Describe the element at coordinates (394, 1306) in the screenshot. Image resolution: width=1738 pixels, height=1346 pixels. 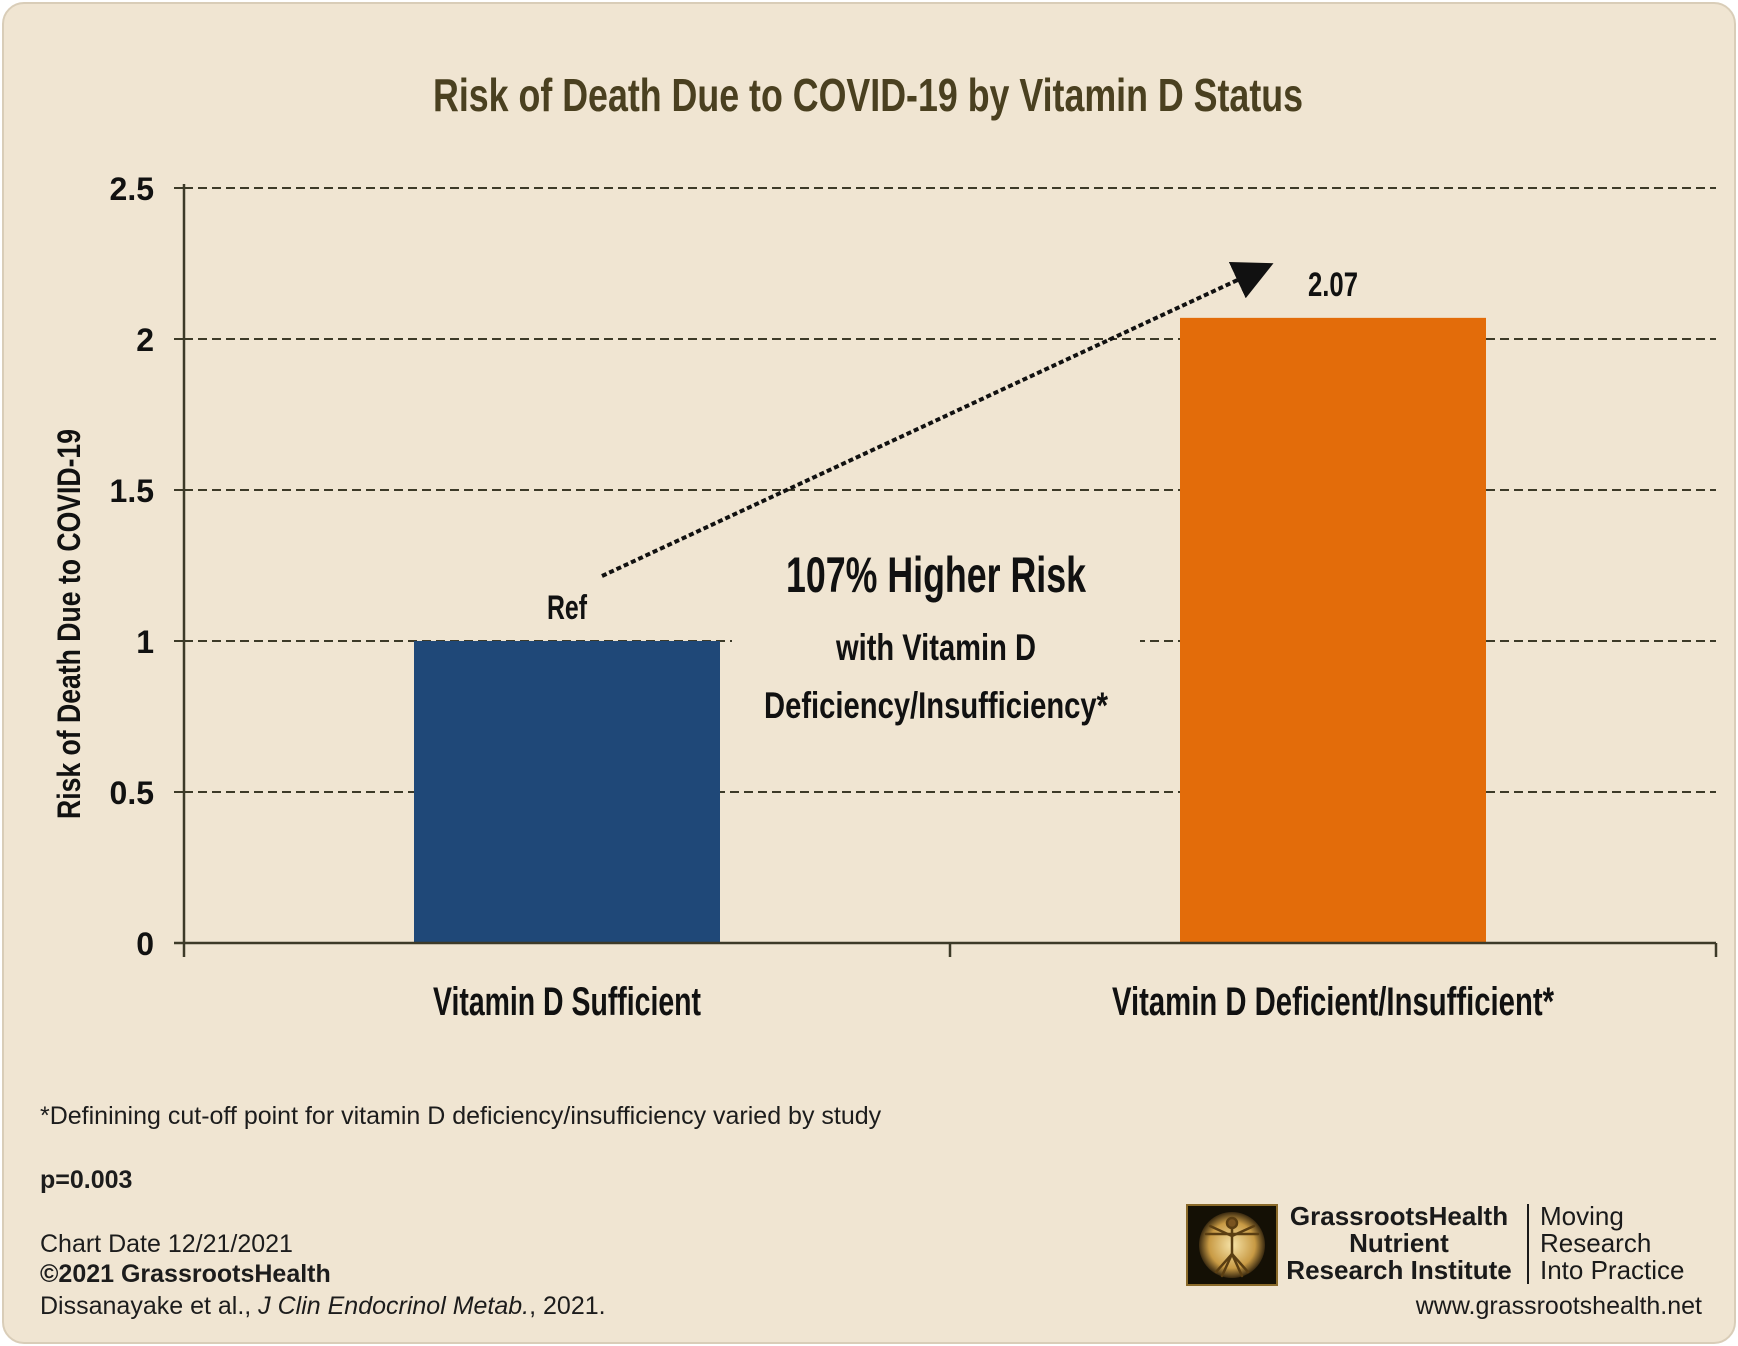
I see `citation-journal: J Clin Endocrinol Metab.` at that location.